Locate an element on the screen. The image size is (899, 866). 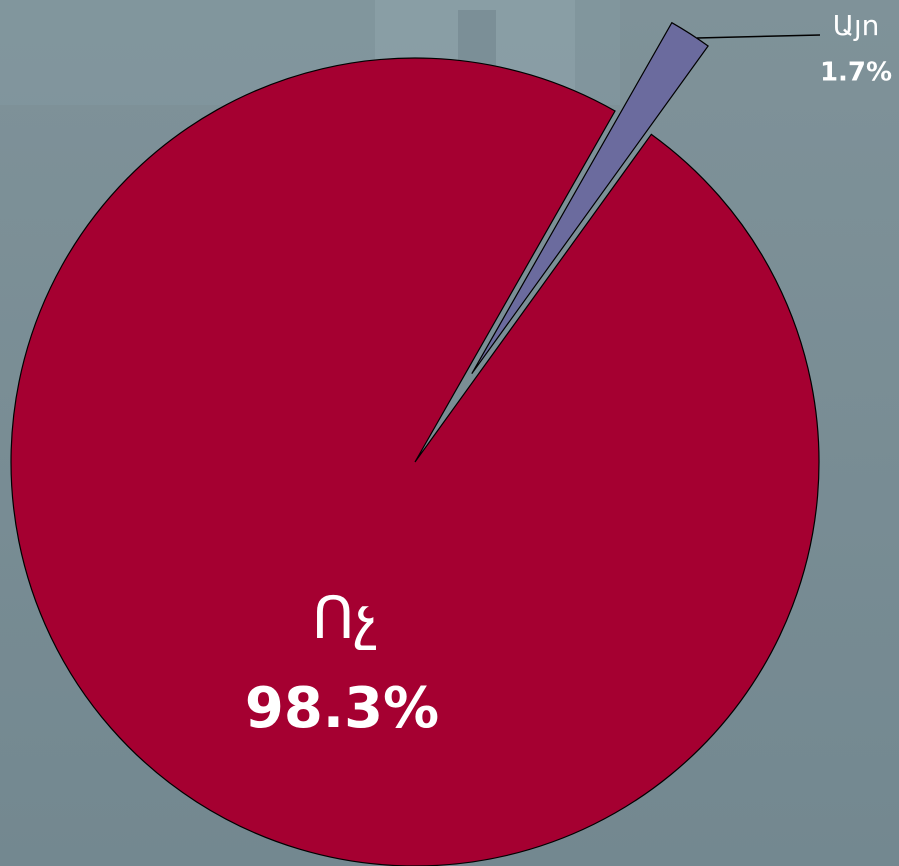
category-label: Այո is located at coordinates (856, 25).